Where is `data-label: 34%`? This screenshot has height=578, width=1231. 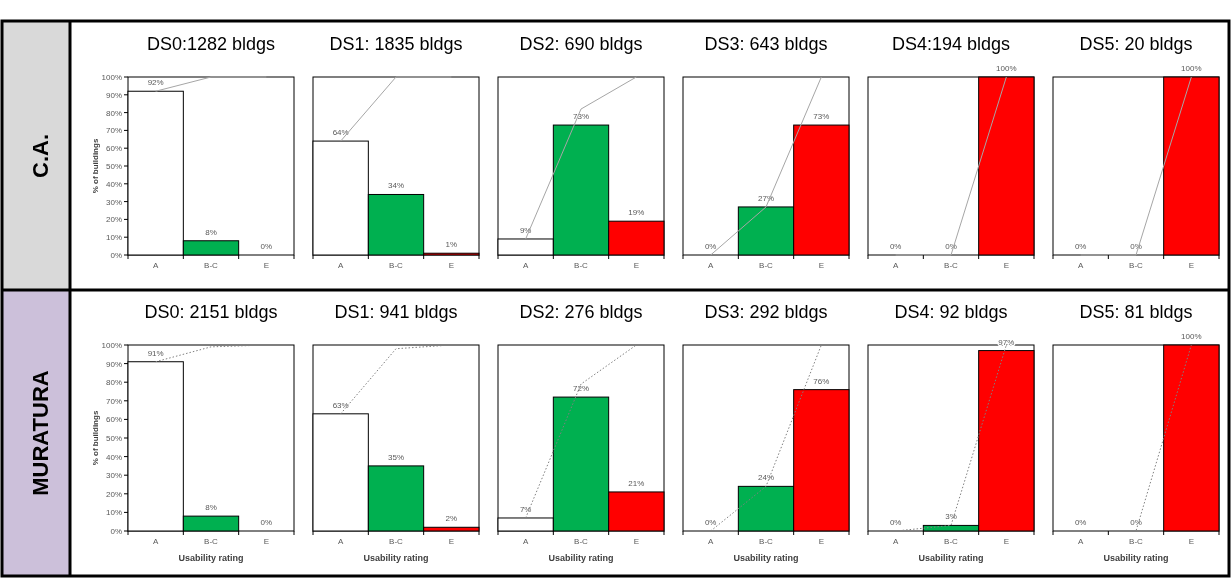
data-label: 34% is located at coordinates (396, 186).